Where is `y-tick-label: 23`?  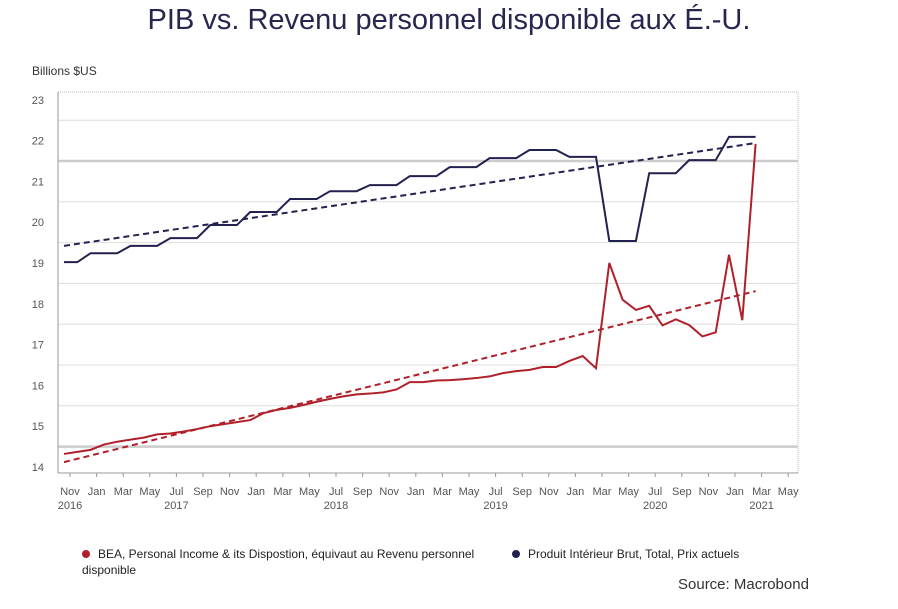
y-tick-label: 23 is located at coordinates (38, 101).